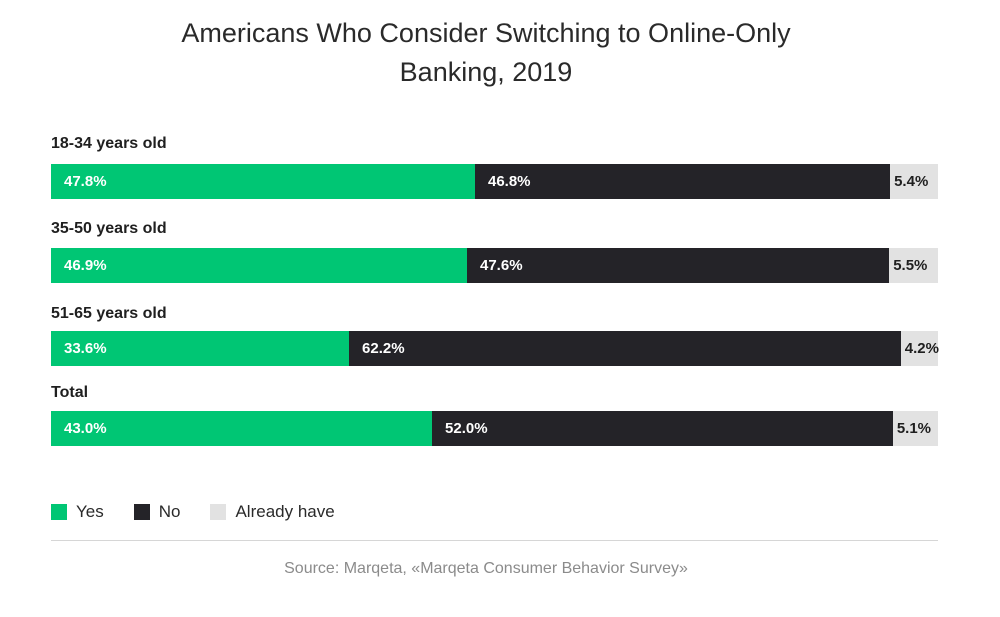 The width and height of the screenshot is (1000, 617). Describe the element at coordinates (242, 428) in the screenshot. I see `bar-segment-yes: 43.0%` at that location.